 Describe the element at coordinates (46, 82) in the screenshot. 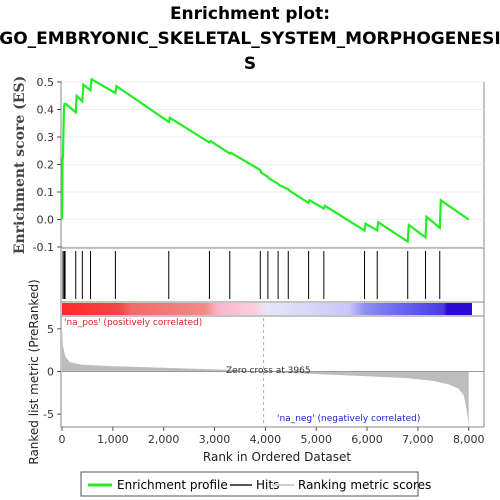

I see `es-y-tick-label: 0.5` at that location.